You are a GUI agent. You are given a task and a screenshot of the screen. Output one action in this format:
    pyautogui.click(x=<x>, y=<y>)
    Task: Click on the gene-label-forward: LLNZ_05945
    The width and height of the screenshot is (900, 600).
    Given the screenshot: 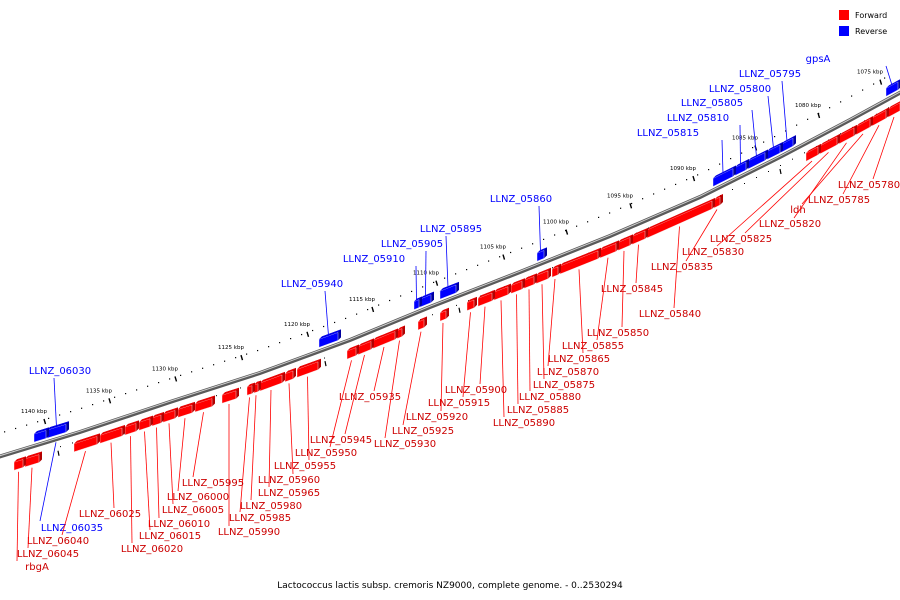 What is the action you would take?
    pyautogui.click(x=341, y=440)
    